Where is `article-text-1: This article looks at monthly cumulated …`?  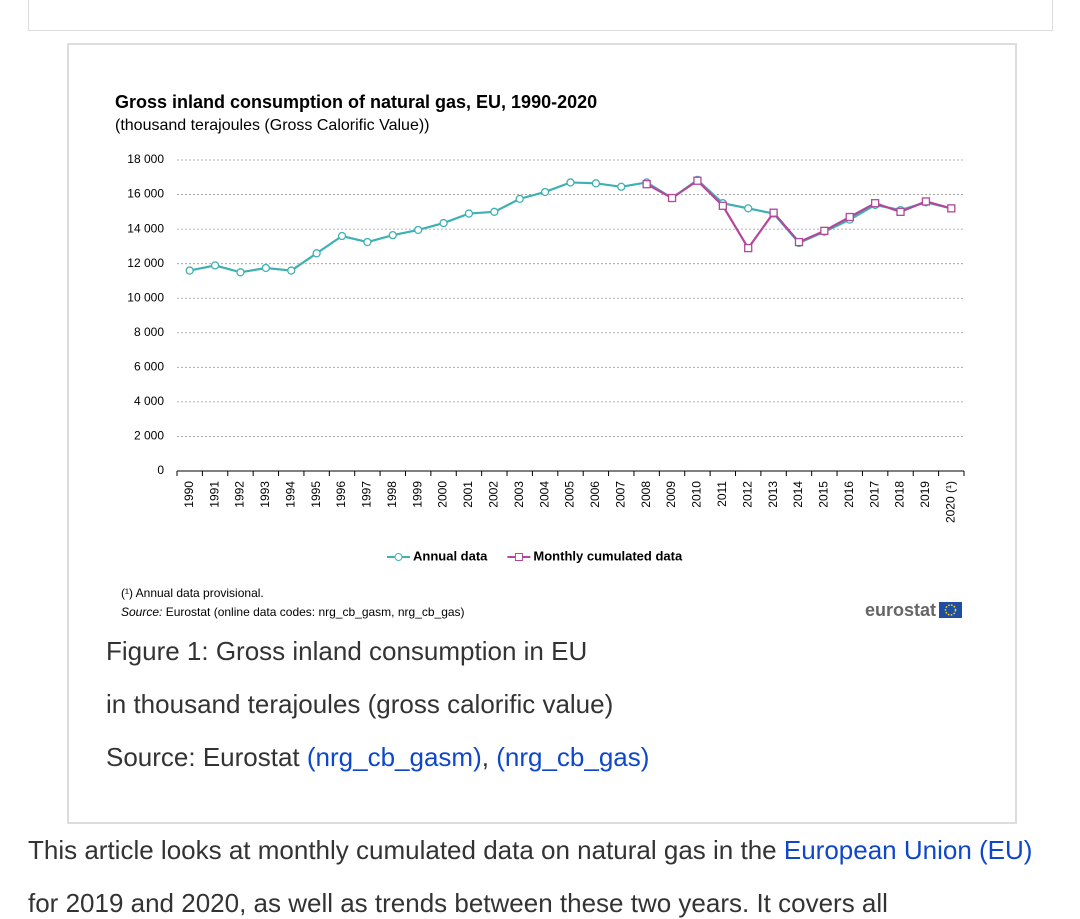 article-text-1: This article looks at monthly cumulated … is located at coordinates (406, 850).